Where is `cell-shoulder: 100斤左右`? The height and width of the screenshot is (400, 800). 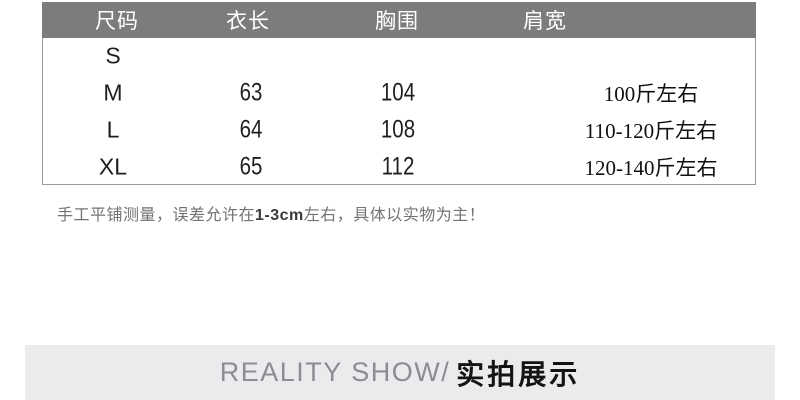
cell-shoulder: 100斤左右 is located at coordinates (651, 94).